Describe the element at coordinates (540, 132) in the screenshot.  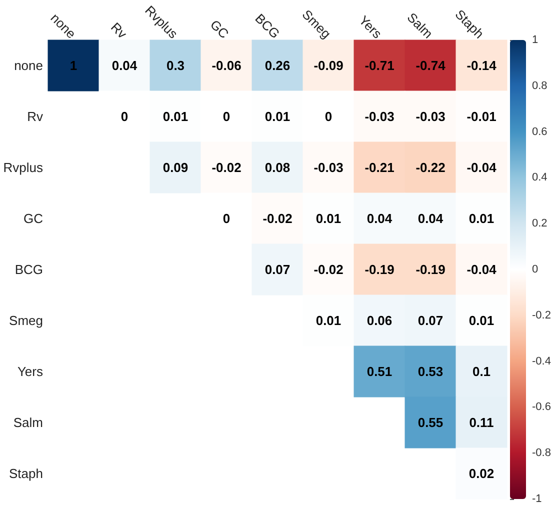
I see `color-bar-label: 0.6` at that location.